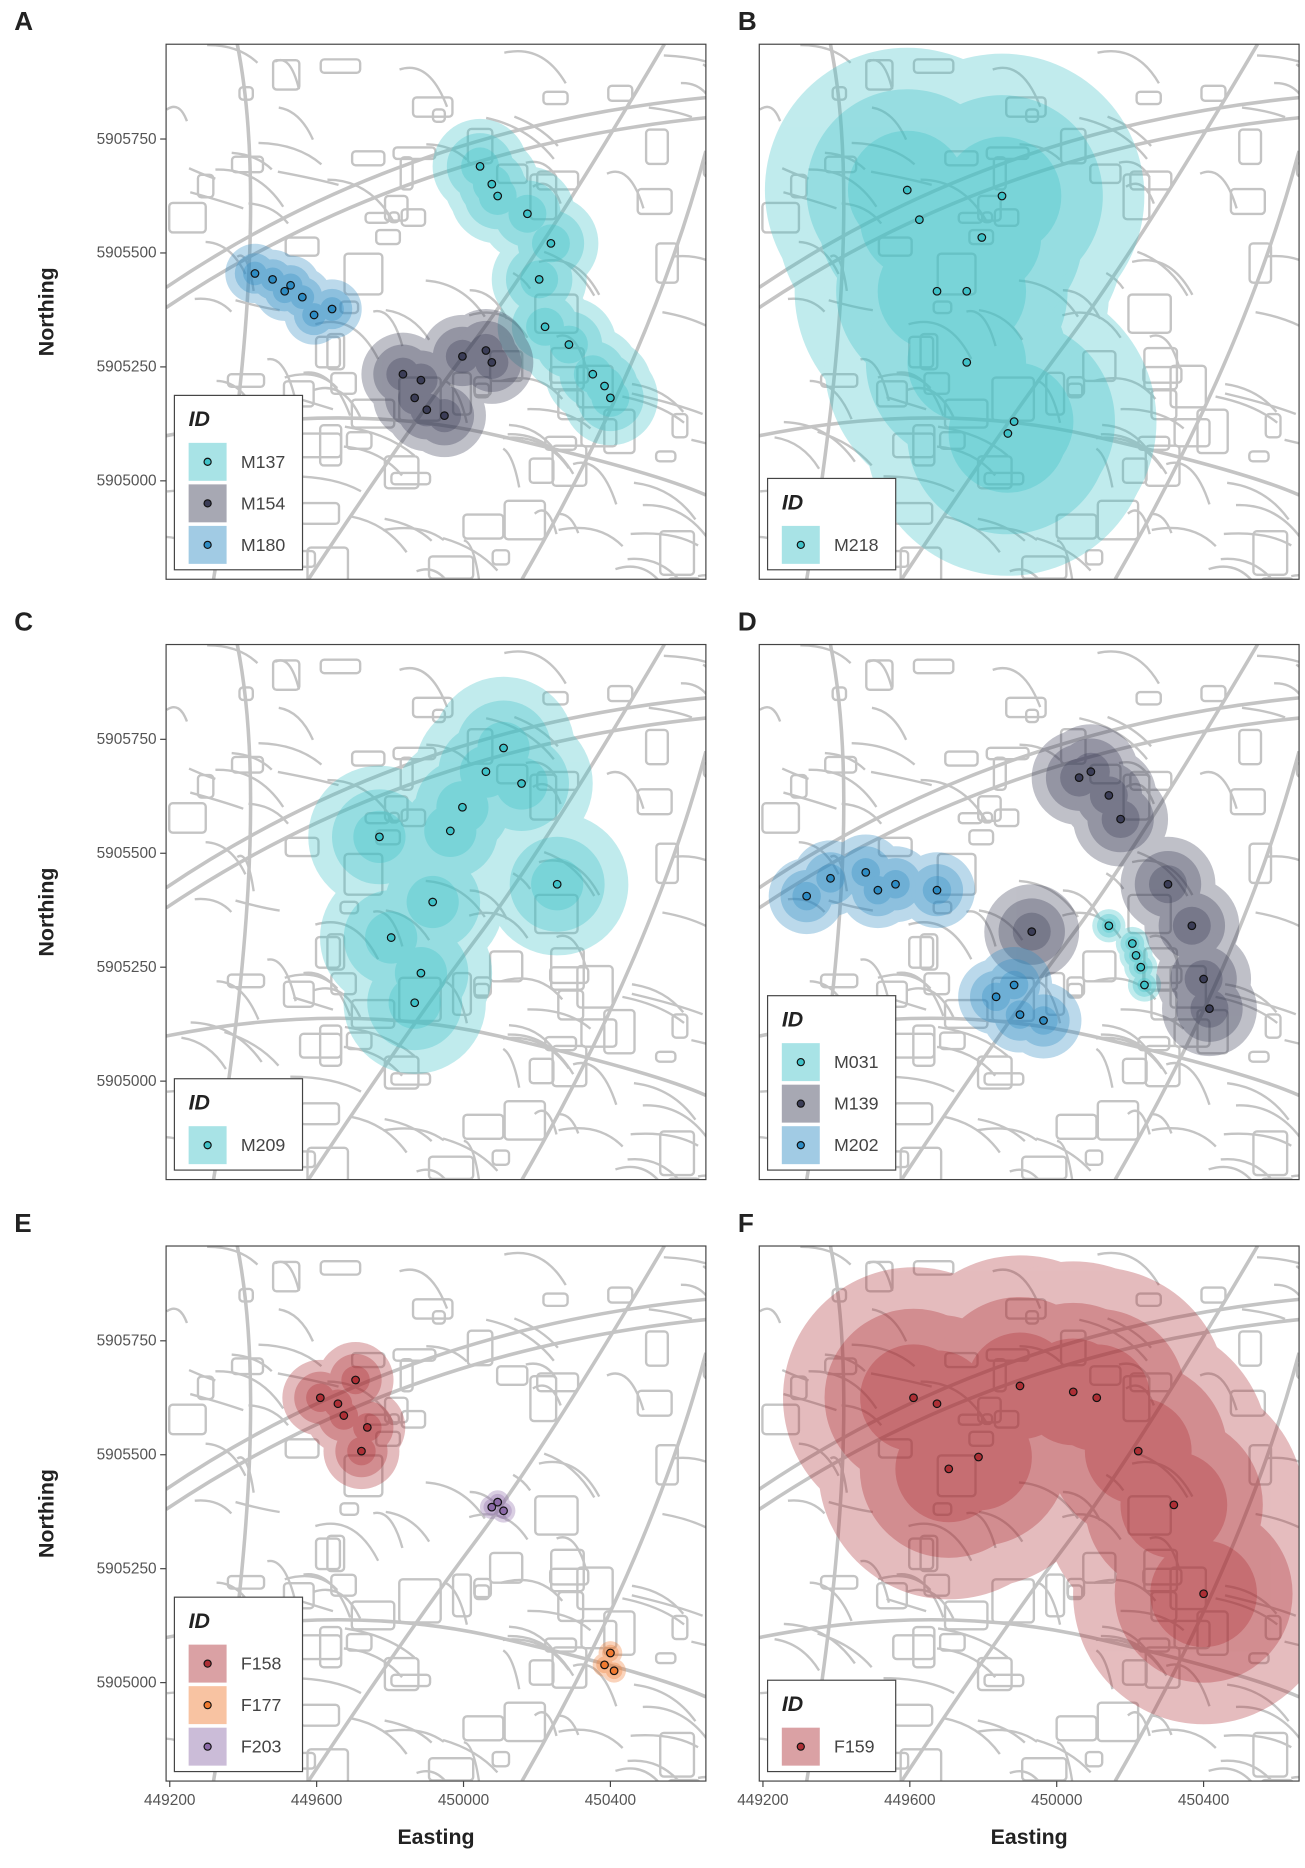 The image size is (1305, 1868). Describe the element at coordinates (856, 1145) in the screenshot. I see `legend-label: M202` at that location.